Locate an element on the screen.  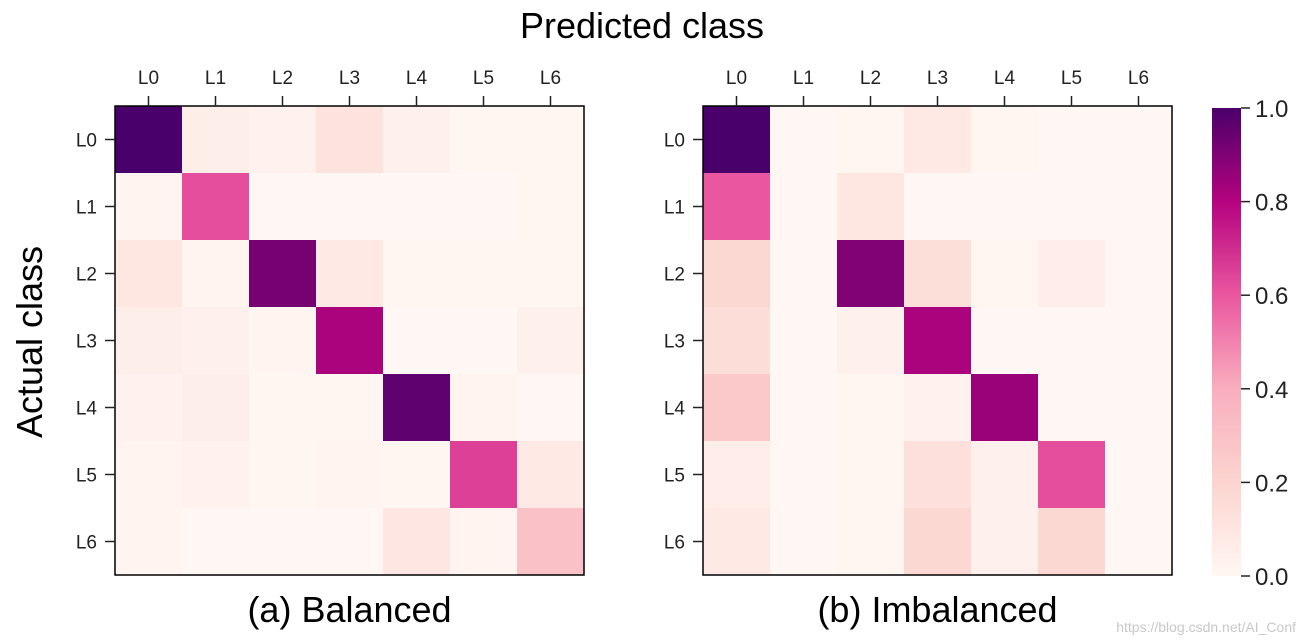
figure-title: Predicted class is located at coordinates (642, 25).